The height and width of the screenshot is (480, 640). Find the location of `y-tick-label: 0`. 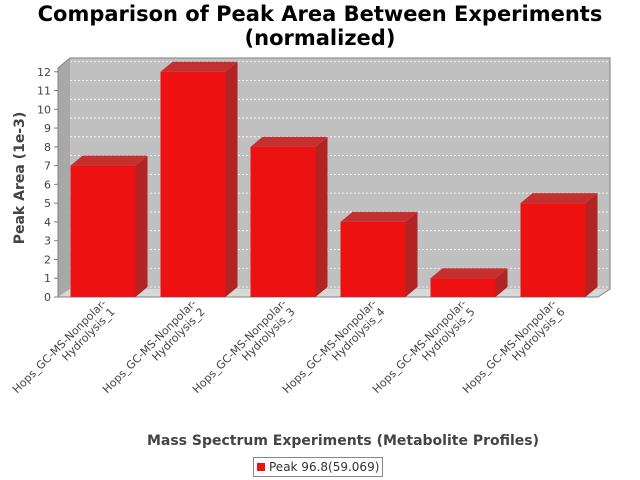

y-tick-label: 0 is located at coordinates (47, 297).